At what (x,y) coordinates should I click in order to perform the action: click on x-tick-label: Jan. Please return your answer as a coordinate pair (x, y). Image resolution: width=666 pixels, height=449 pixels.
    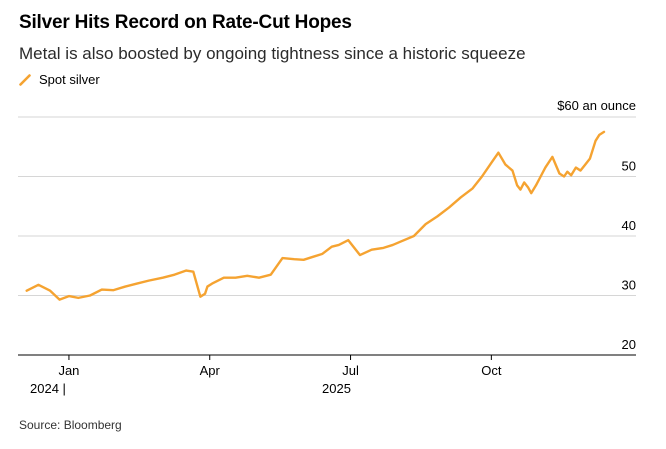
    Looking at the image, I should click on (68, 370).